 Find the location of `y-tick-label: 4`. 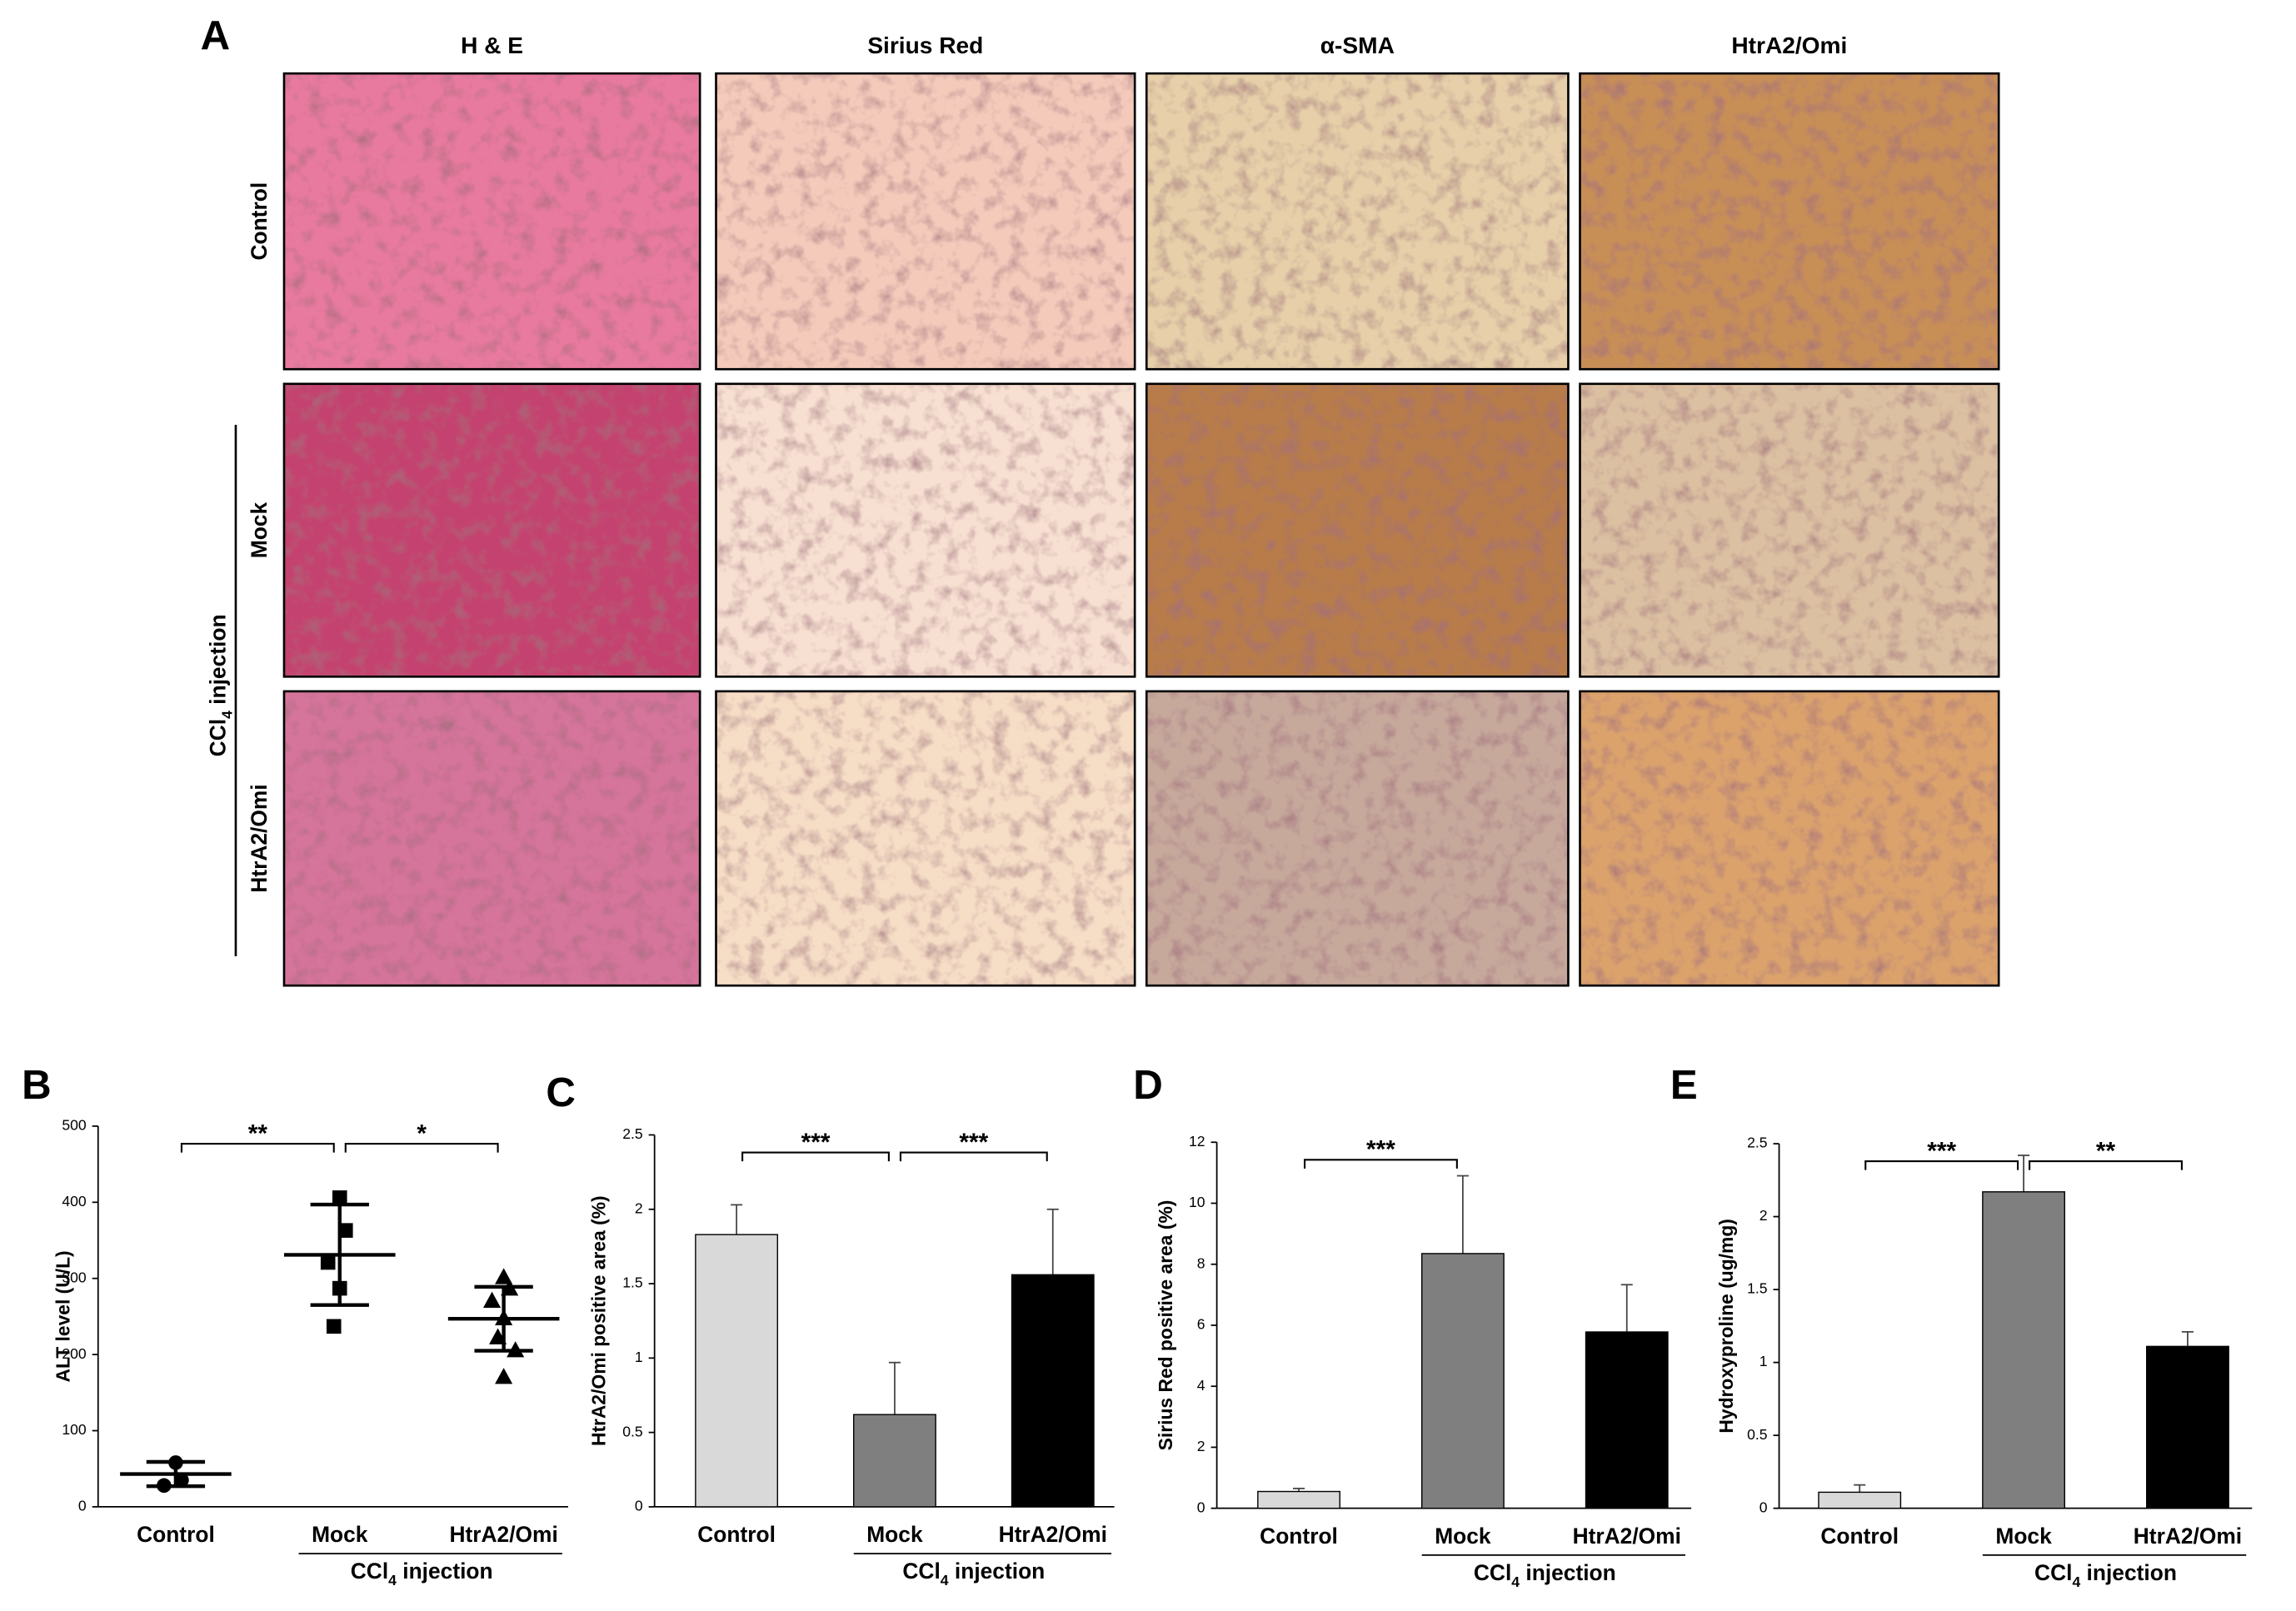

y-tick-label: 4 is located at coordinates (1201, 1385).